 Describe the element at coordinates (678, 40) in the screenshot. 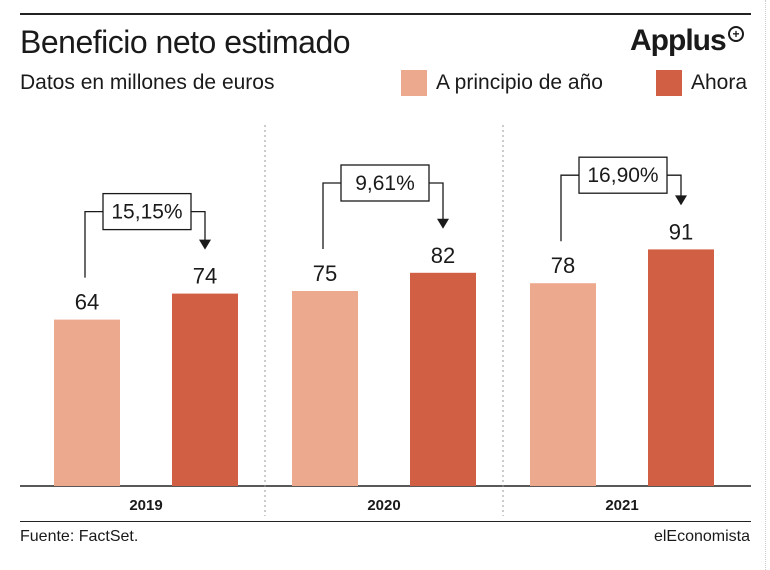

I see `applus-logo: Applus` at that location.